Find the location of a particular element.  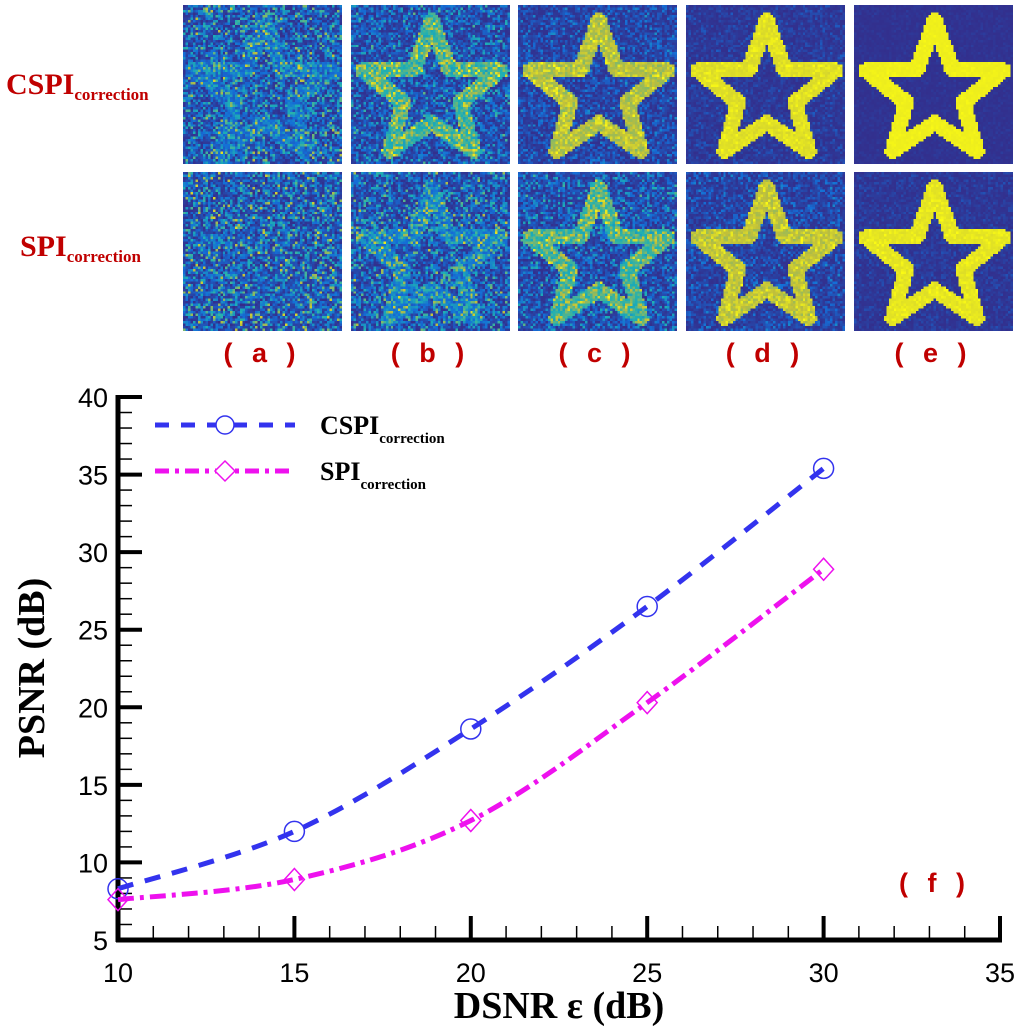

reconstruction-image-cspi-a is located at coordinates (262, 84).